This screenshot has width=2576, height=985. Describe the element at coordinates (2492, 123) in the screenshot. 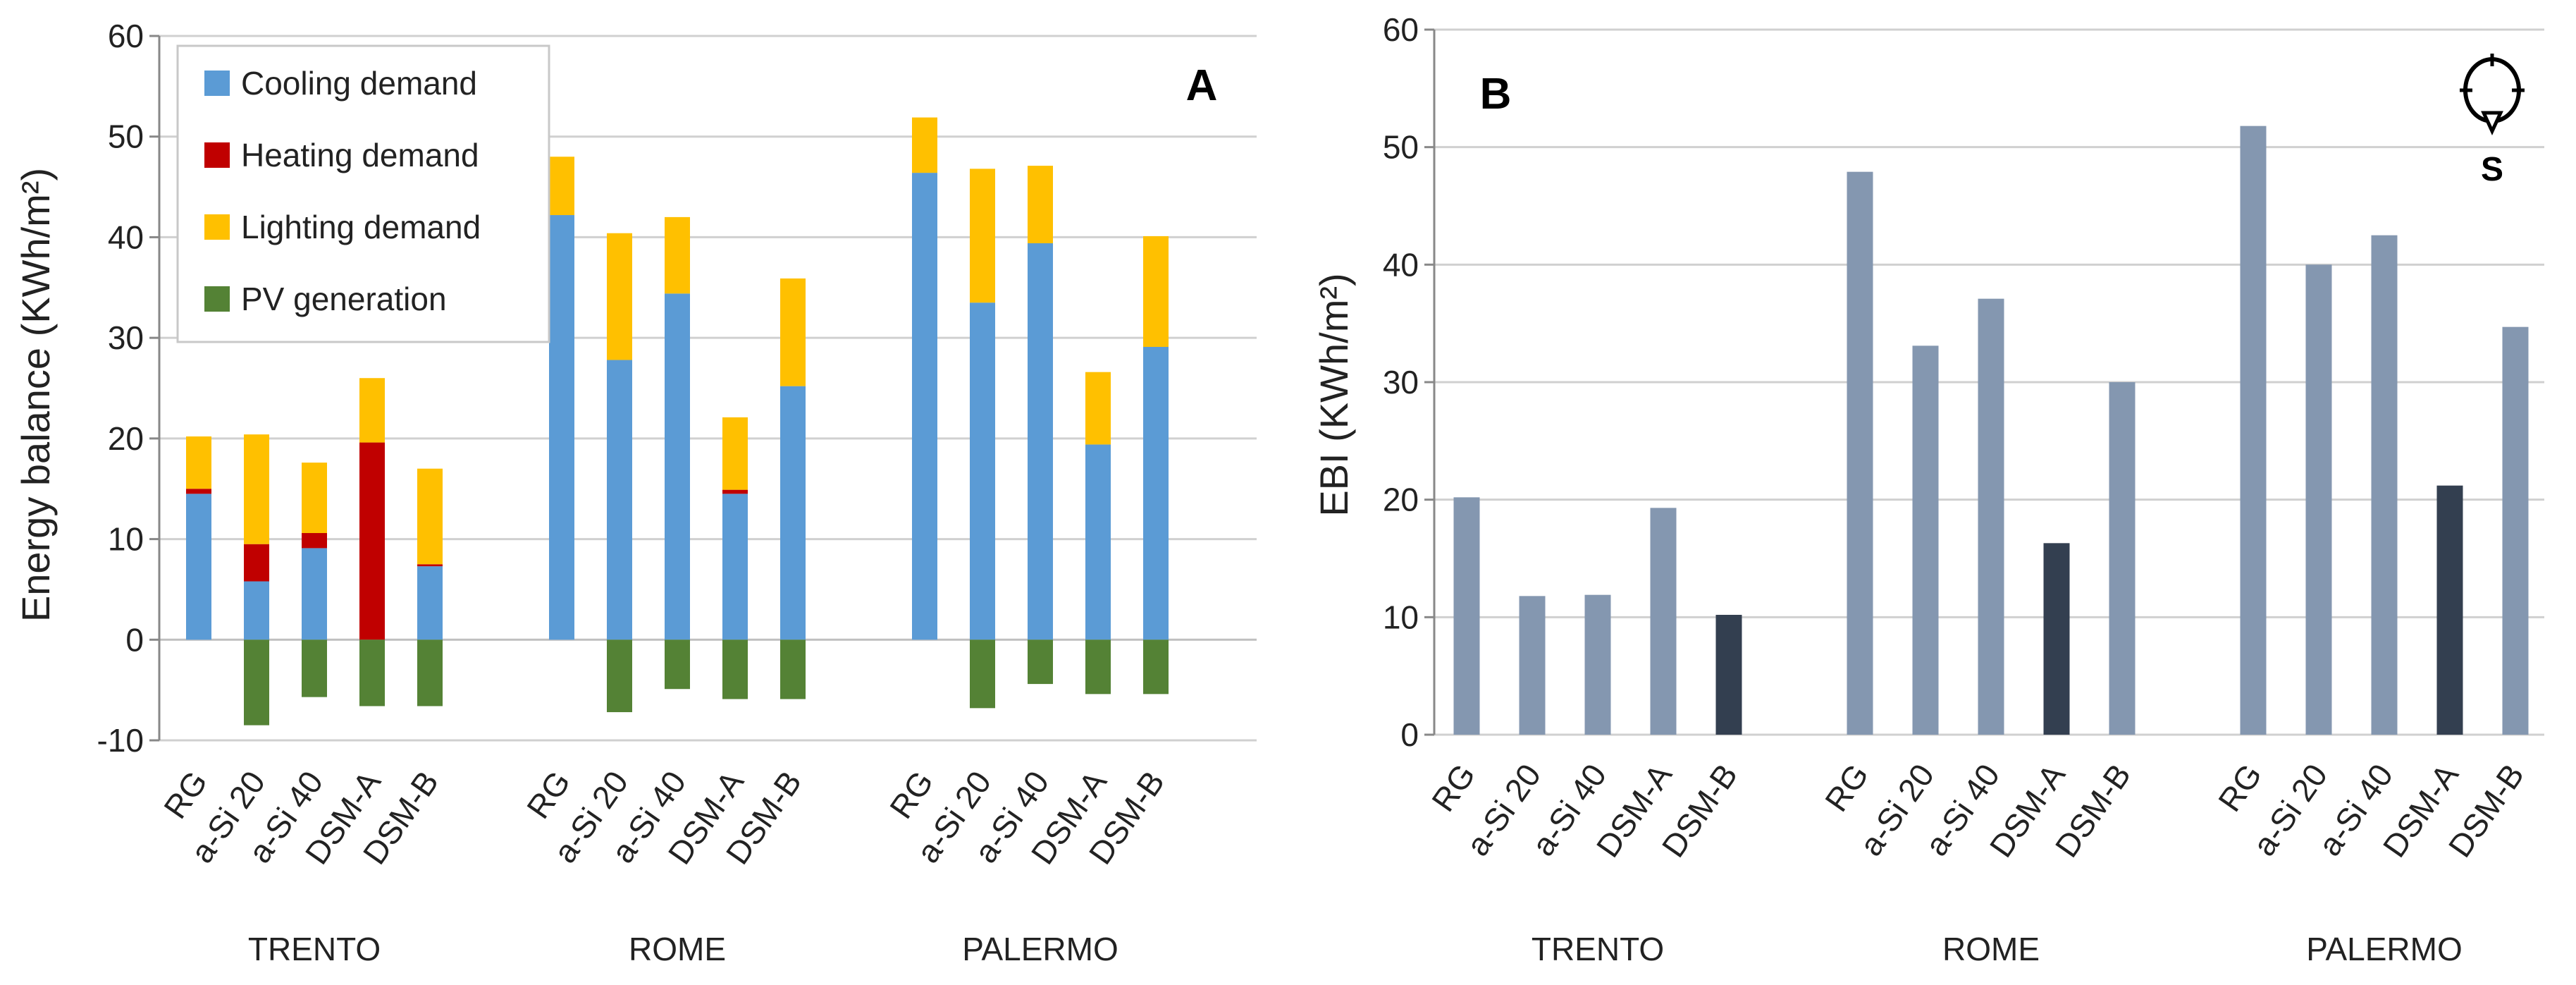

I see `compass-arrow` at that location.